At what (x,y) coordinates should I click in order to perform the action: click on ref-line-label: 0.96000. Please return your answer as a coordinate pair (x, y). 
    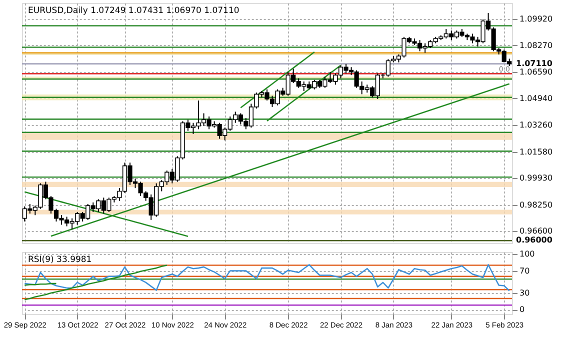
    Looking at the image, I should click on (534, 240).